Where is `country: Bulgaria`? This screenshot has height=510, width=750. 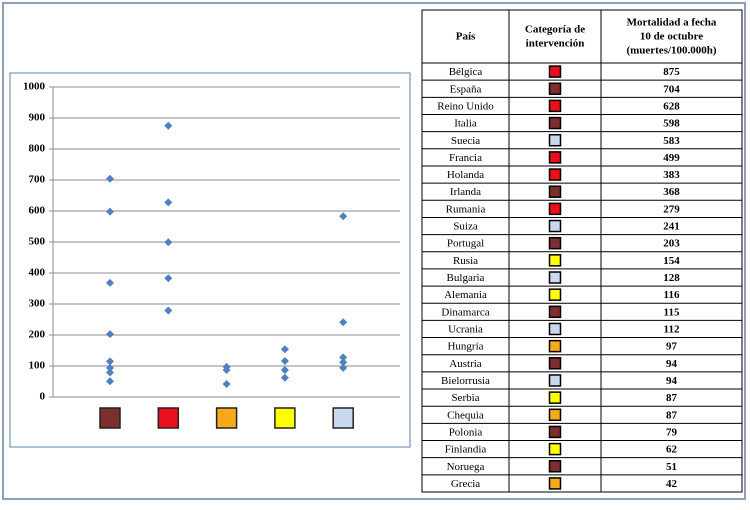
country: Bulgaria is located at coordinates (466, 278).